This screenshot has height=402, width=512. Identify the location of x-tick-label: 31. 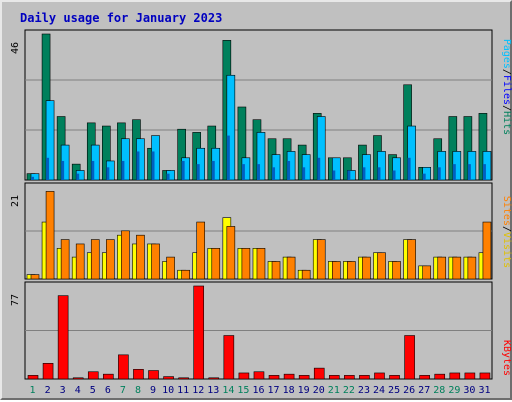
(484, 390).